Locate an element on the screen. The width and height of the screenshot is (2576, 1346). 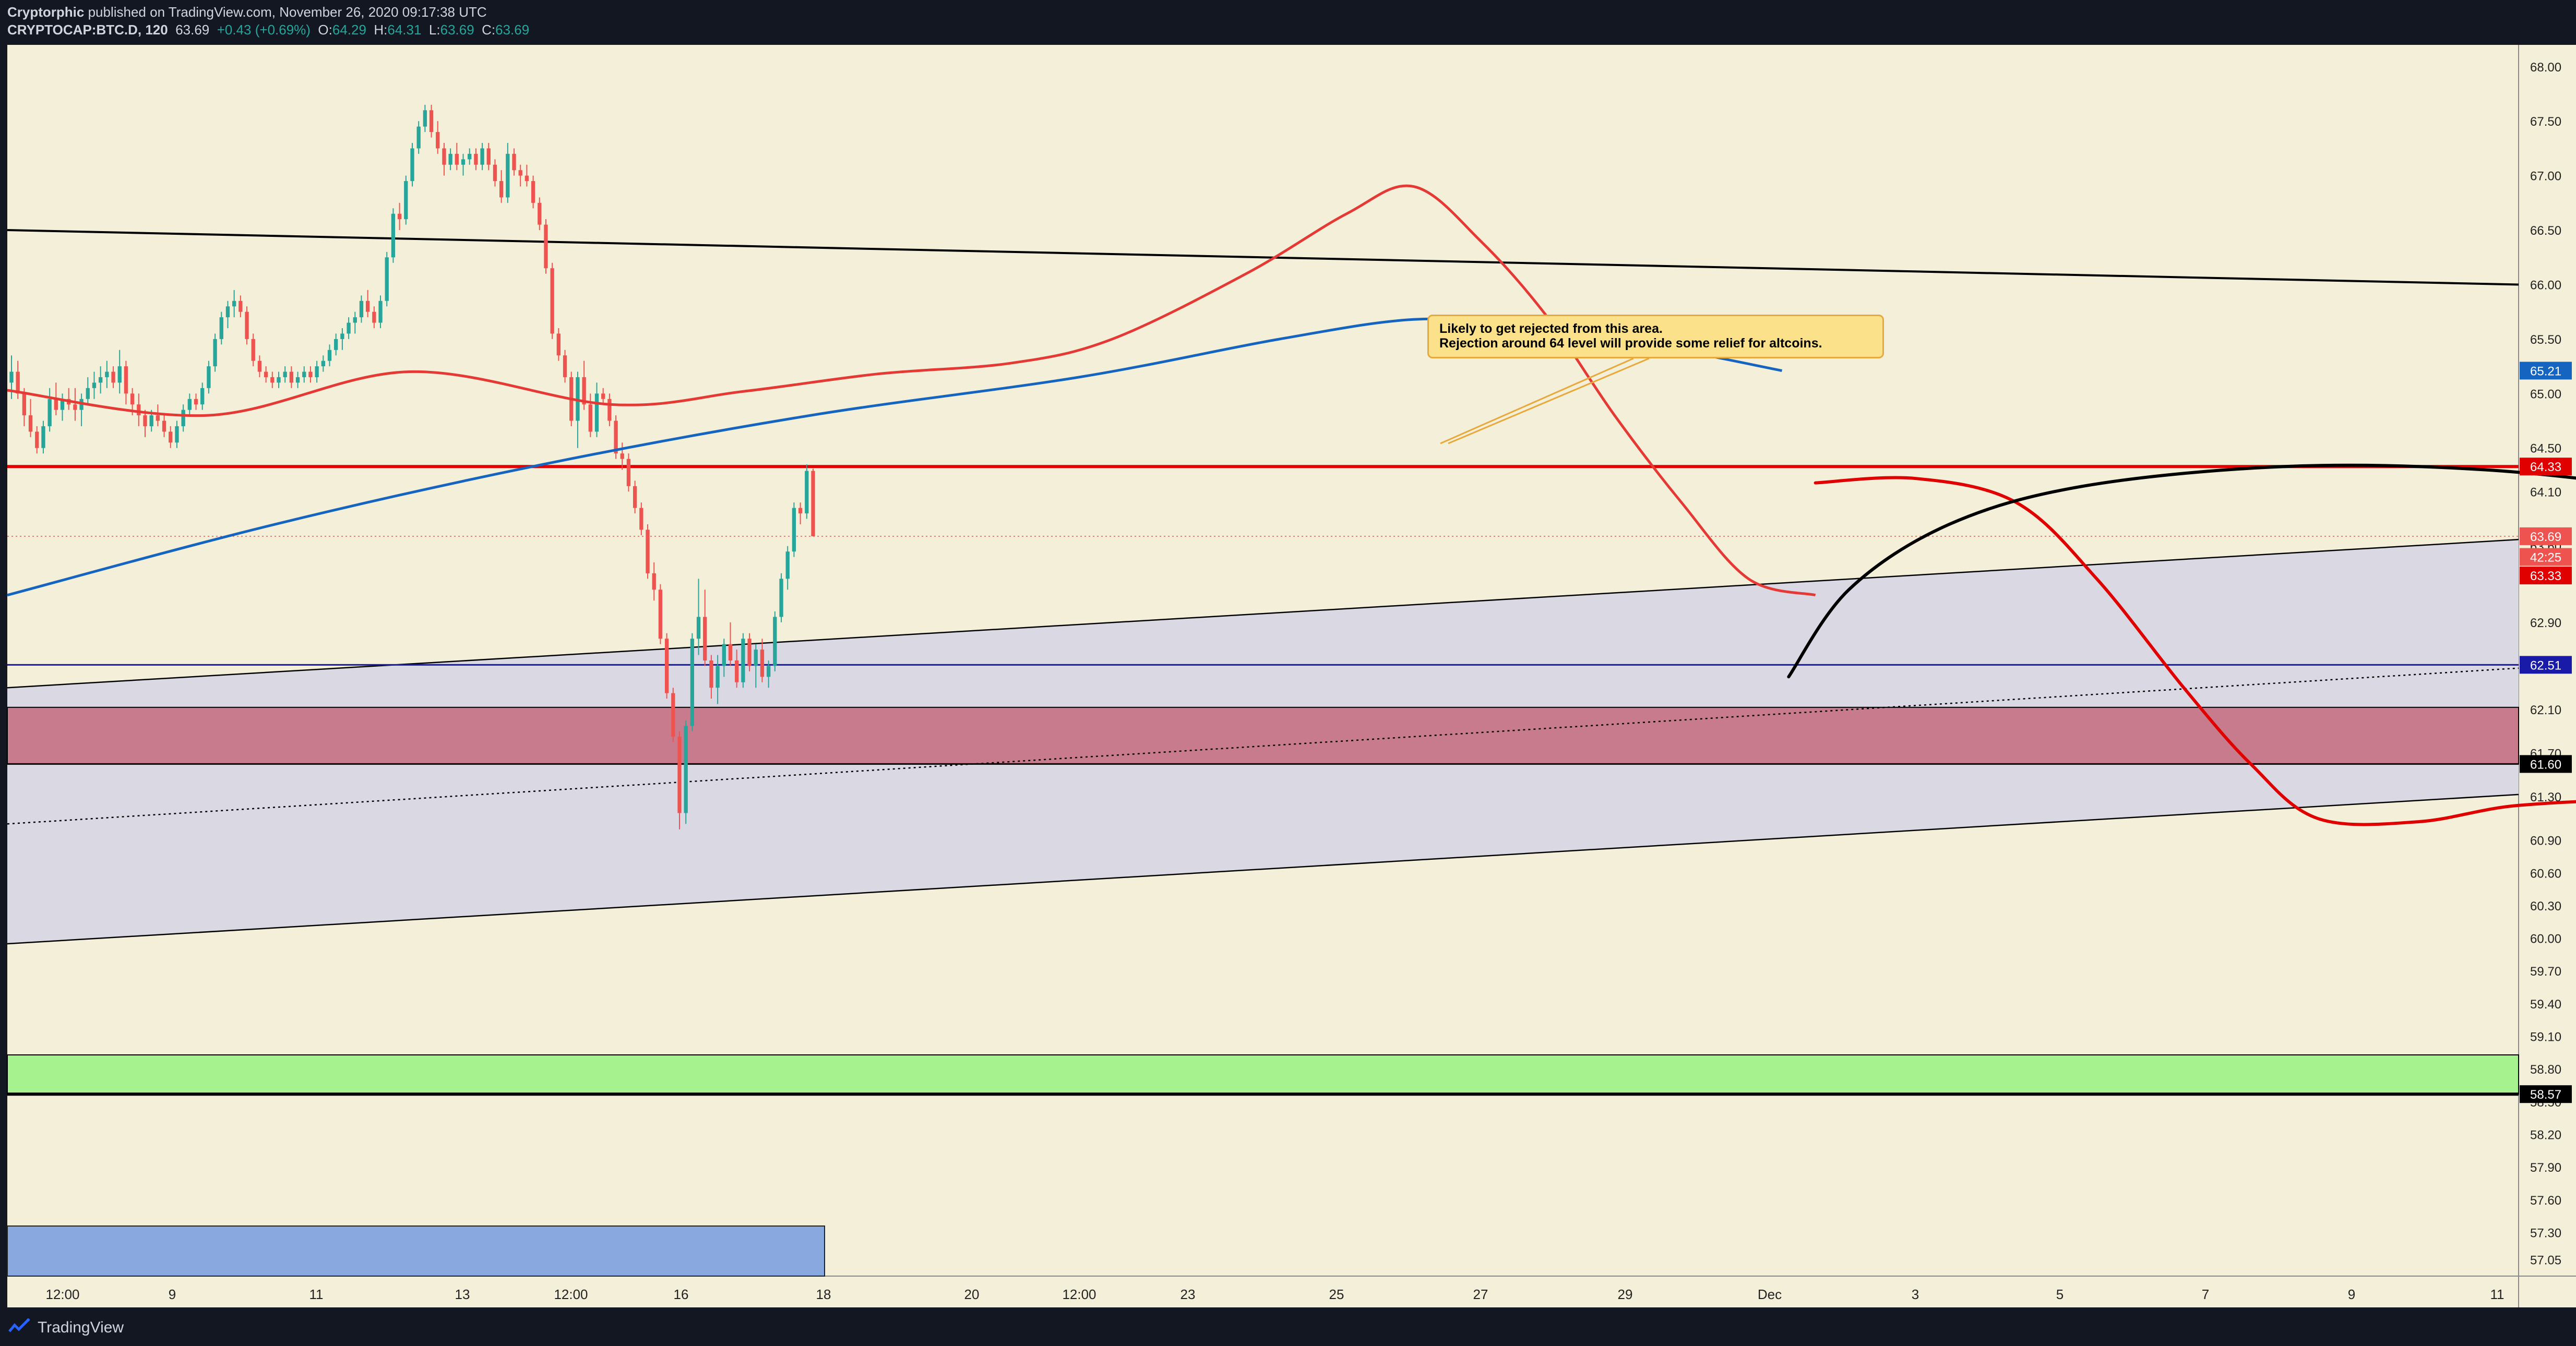
y-tick-label: 66.00 is located at coordinates (2545, 285).